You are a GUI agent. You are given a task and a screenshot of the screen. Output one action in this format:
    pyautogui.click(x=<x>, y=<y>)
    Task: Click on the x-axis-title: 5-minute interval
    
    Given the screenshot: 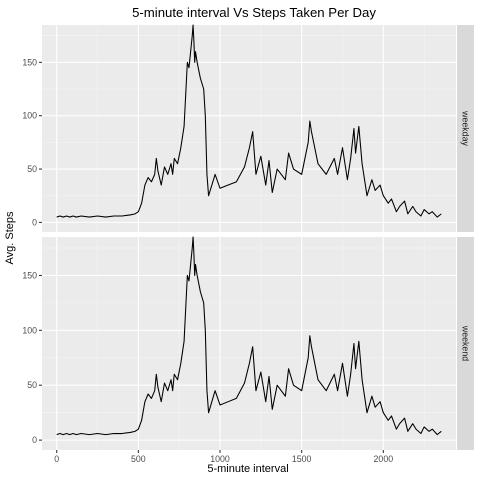 What is the action you would take?
    pyautogui.click(x=247, y=469)
    